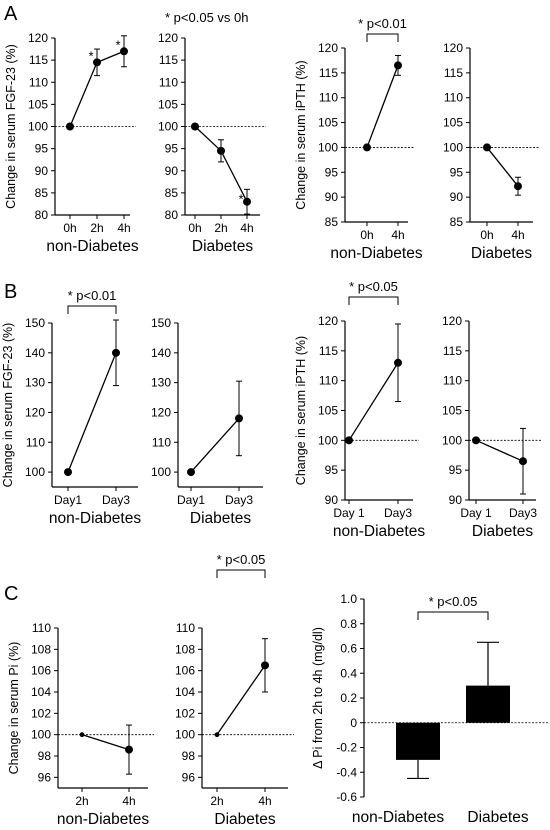 Image resolution: width=550 pixels, height=830 pixels. Describe the element at coordinates (172, 193) in the screenshot. I see `y-tick-label: 85` at that location.